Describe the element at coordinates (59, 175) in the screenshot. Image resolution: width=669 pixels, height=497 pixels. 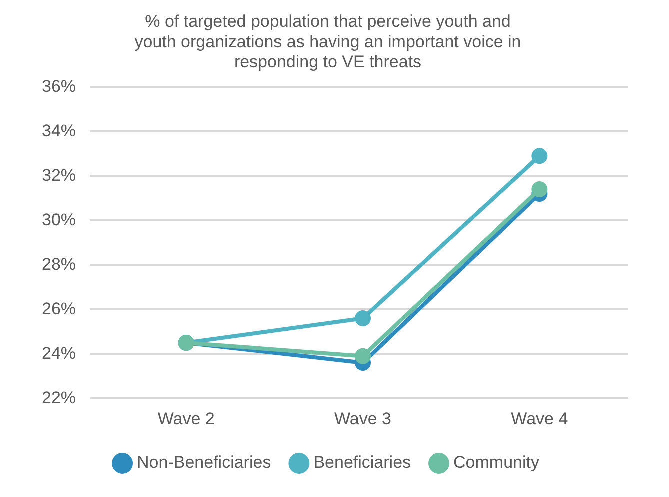
I see `y-tick-label: 32%` at that location.